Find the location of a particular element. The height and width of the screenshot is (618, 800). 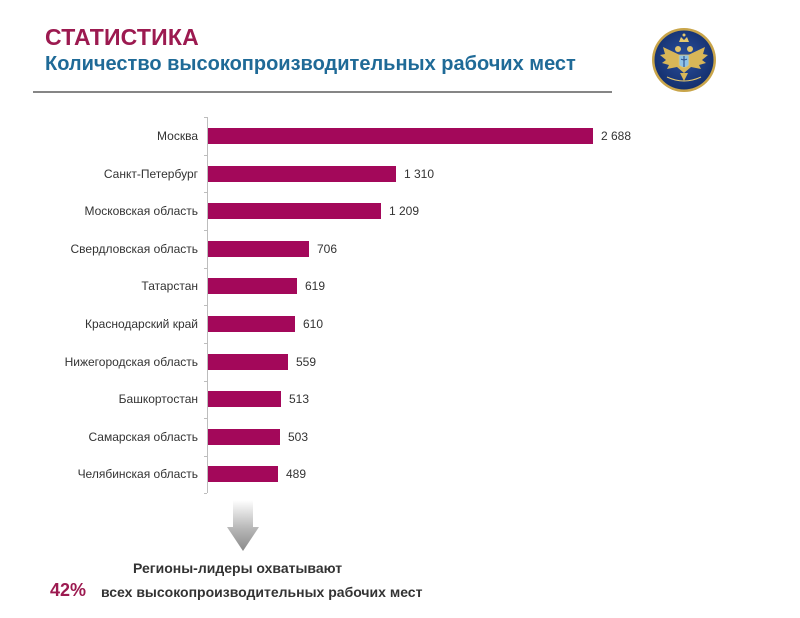

category-label: Башкортостан is located at coordinates (158, 399).